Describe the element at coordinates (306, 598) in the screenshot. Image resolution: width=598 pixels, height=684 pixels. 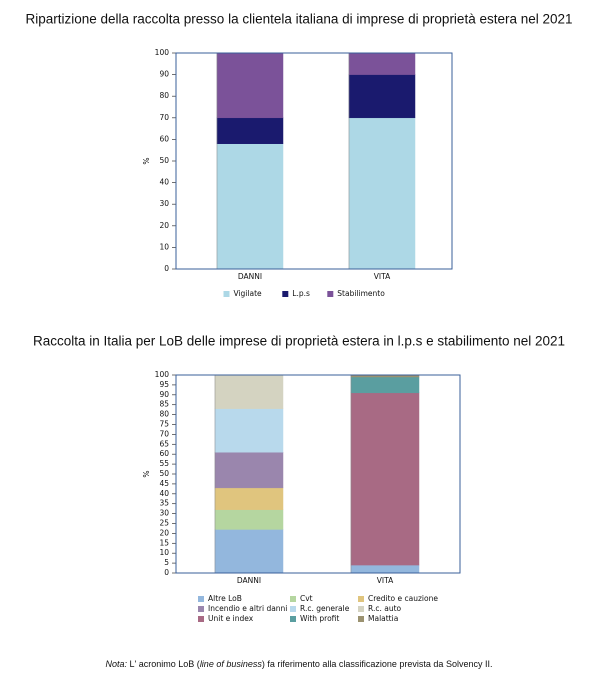
I see `legend-label: Cvt` at that location.